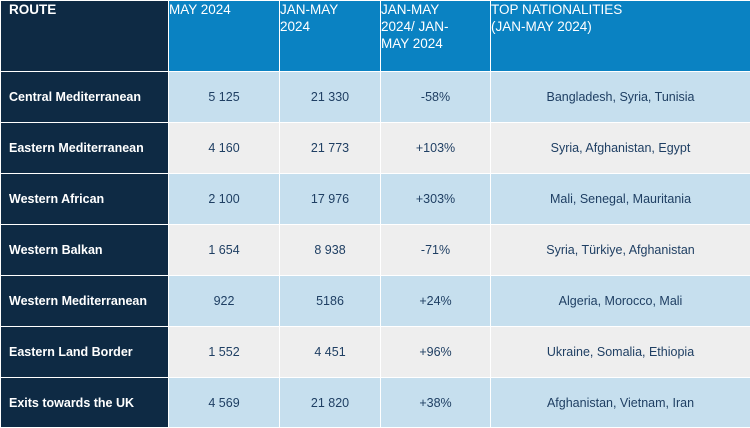 The height and width of the screenshot is (428, 750). I want to click on route-name: Central Mediterranean, so click(85, 97).